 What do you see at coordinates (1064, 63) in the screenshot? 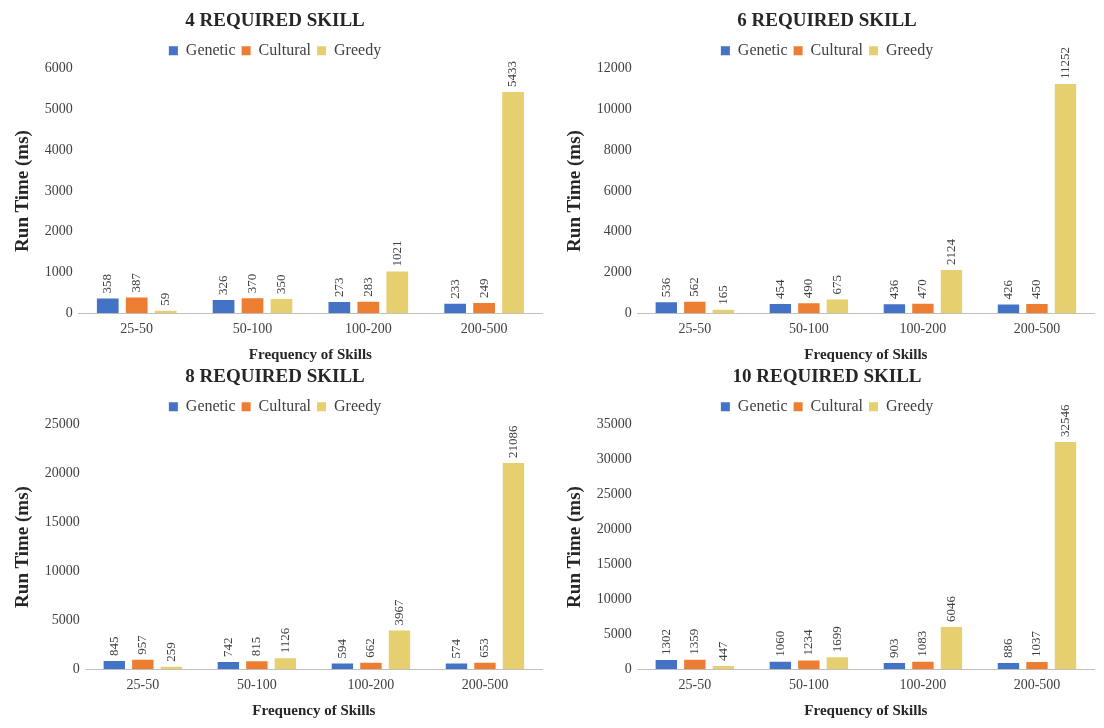
I see `data-label: 11252` at bounding box center [1064, 63].